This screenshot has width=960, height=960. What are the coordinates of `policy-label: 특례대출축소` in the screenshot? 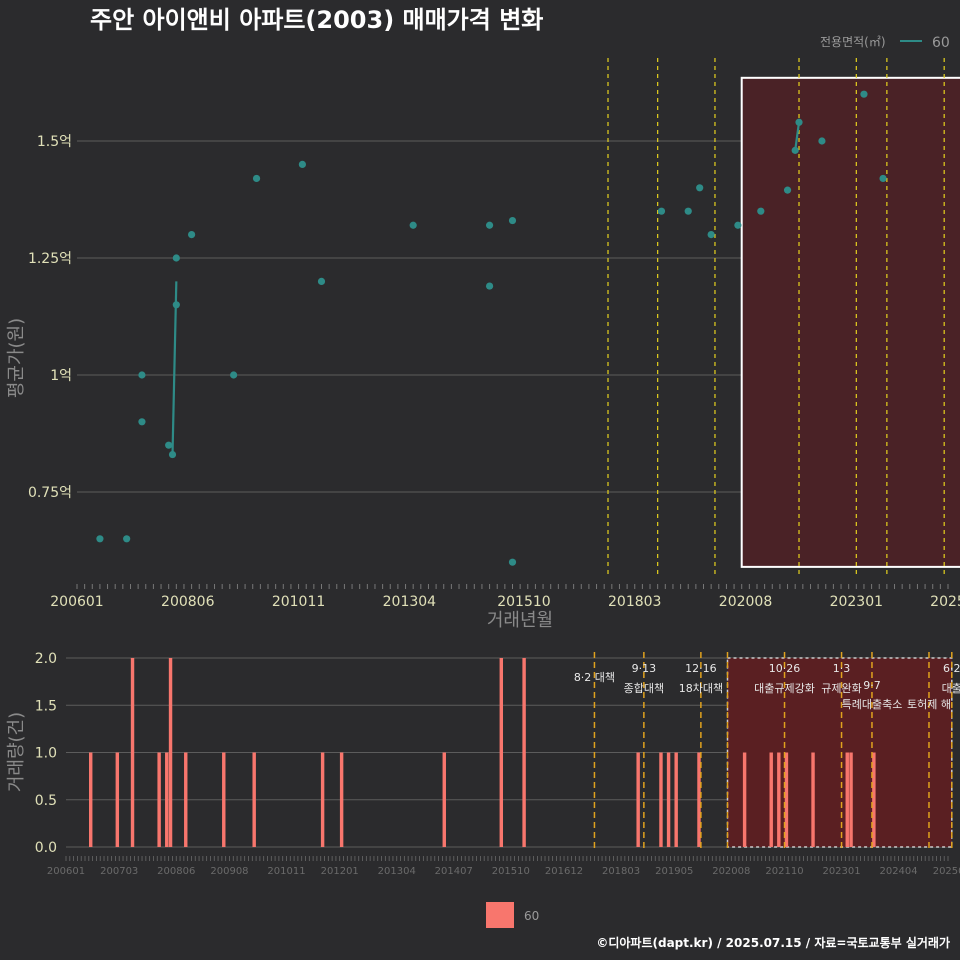 It's located at (872, 704).